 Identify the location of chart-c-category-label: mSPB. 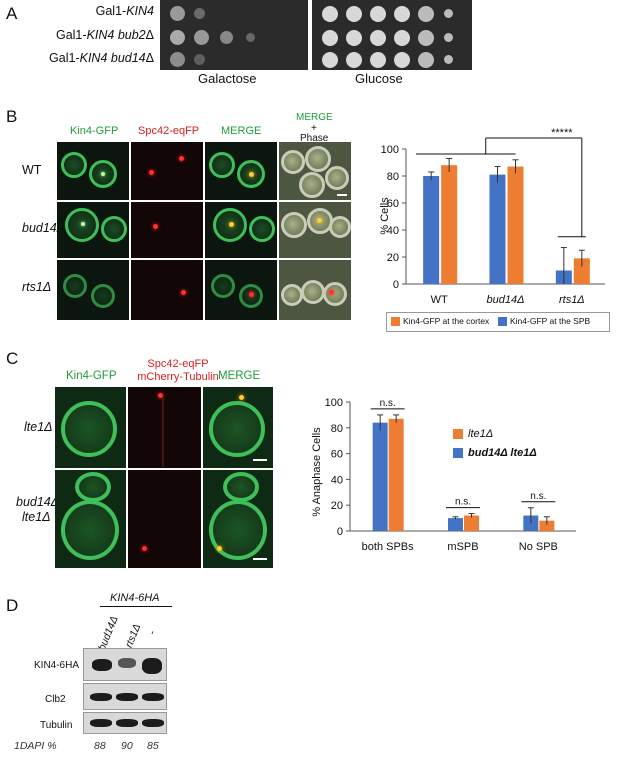
(462, 547).